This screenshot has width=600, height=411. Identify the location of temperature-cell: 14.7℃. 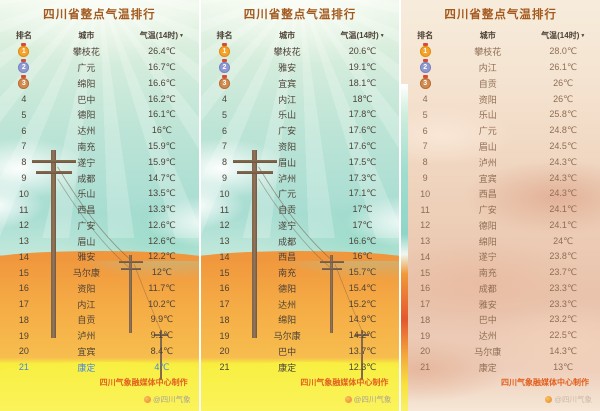
(162, 177).